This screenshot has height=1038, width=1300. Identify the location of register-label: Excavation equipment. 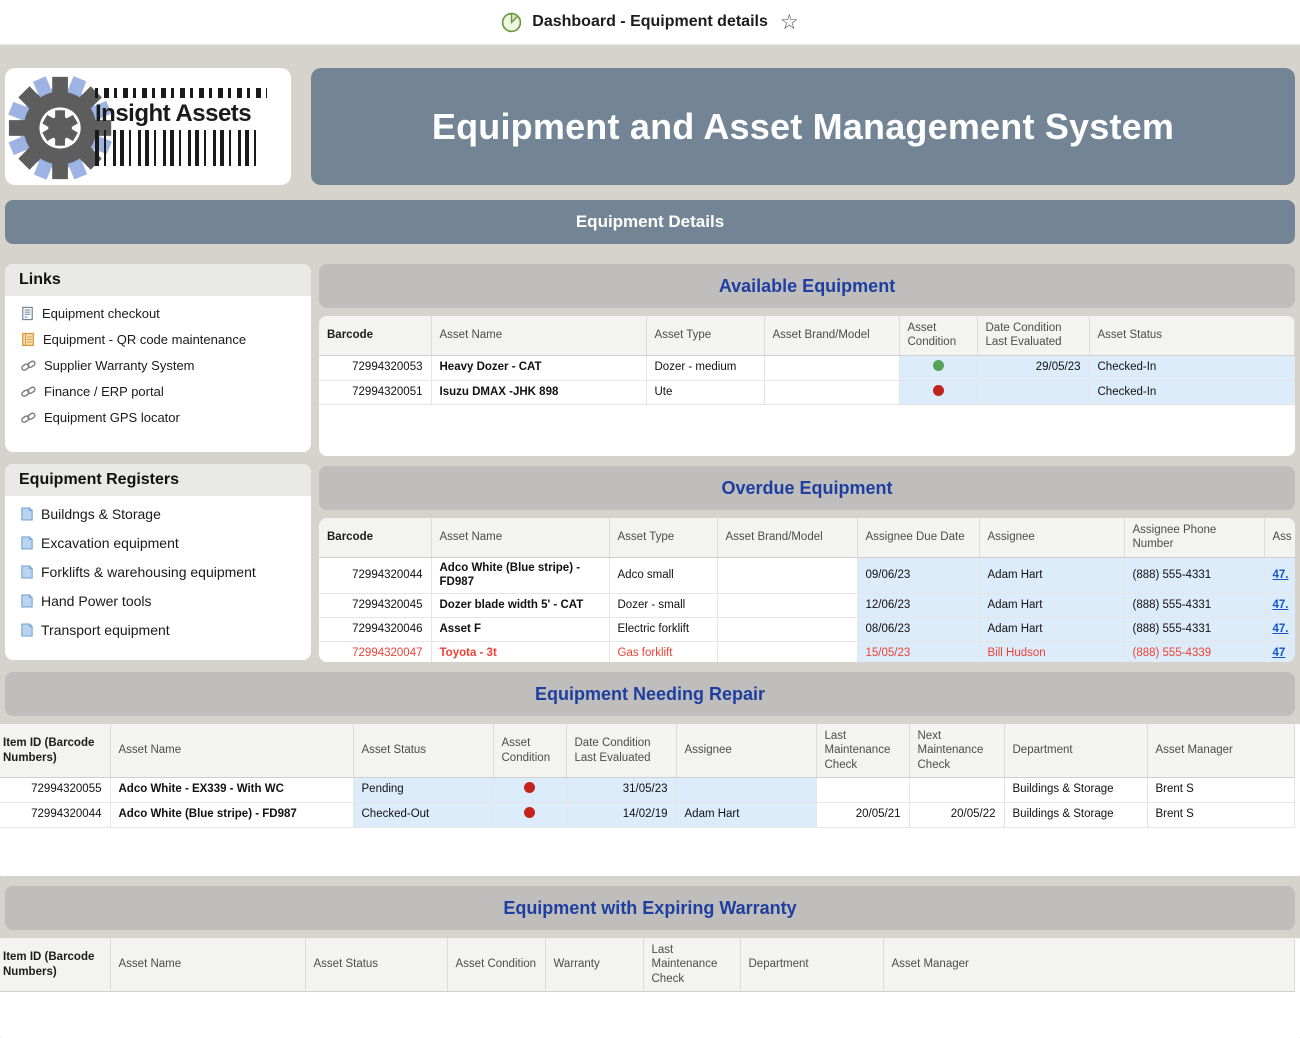
(110, 543).